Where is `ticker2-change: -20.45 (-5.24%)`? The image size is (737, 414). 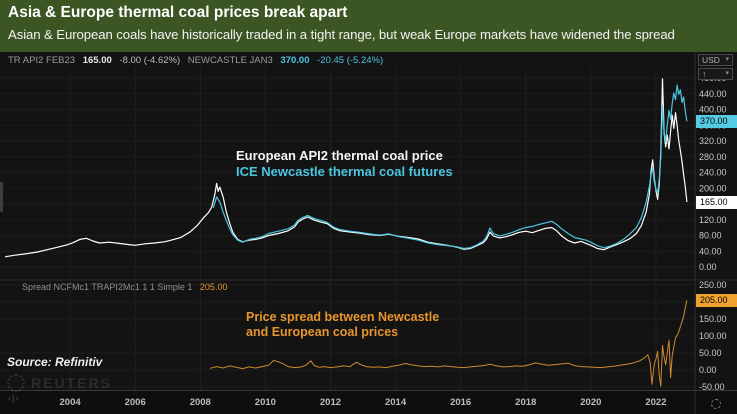
ticker2-change: -20.45 (-5.24%) is located at coordinates (350, 60).